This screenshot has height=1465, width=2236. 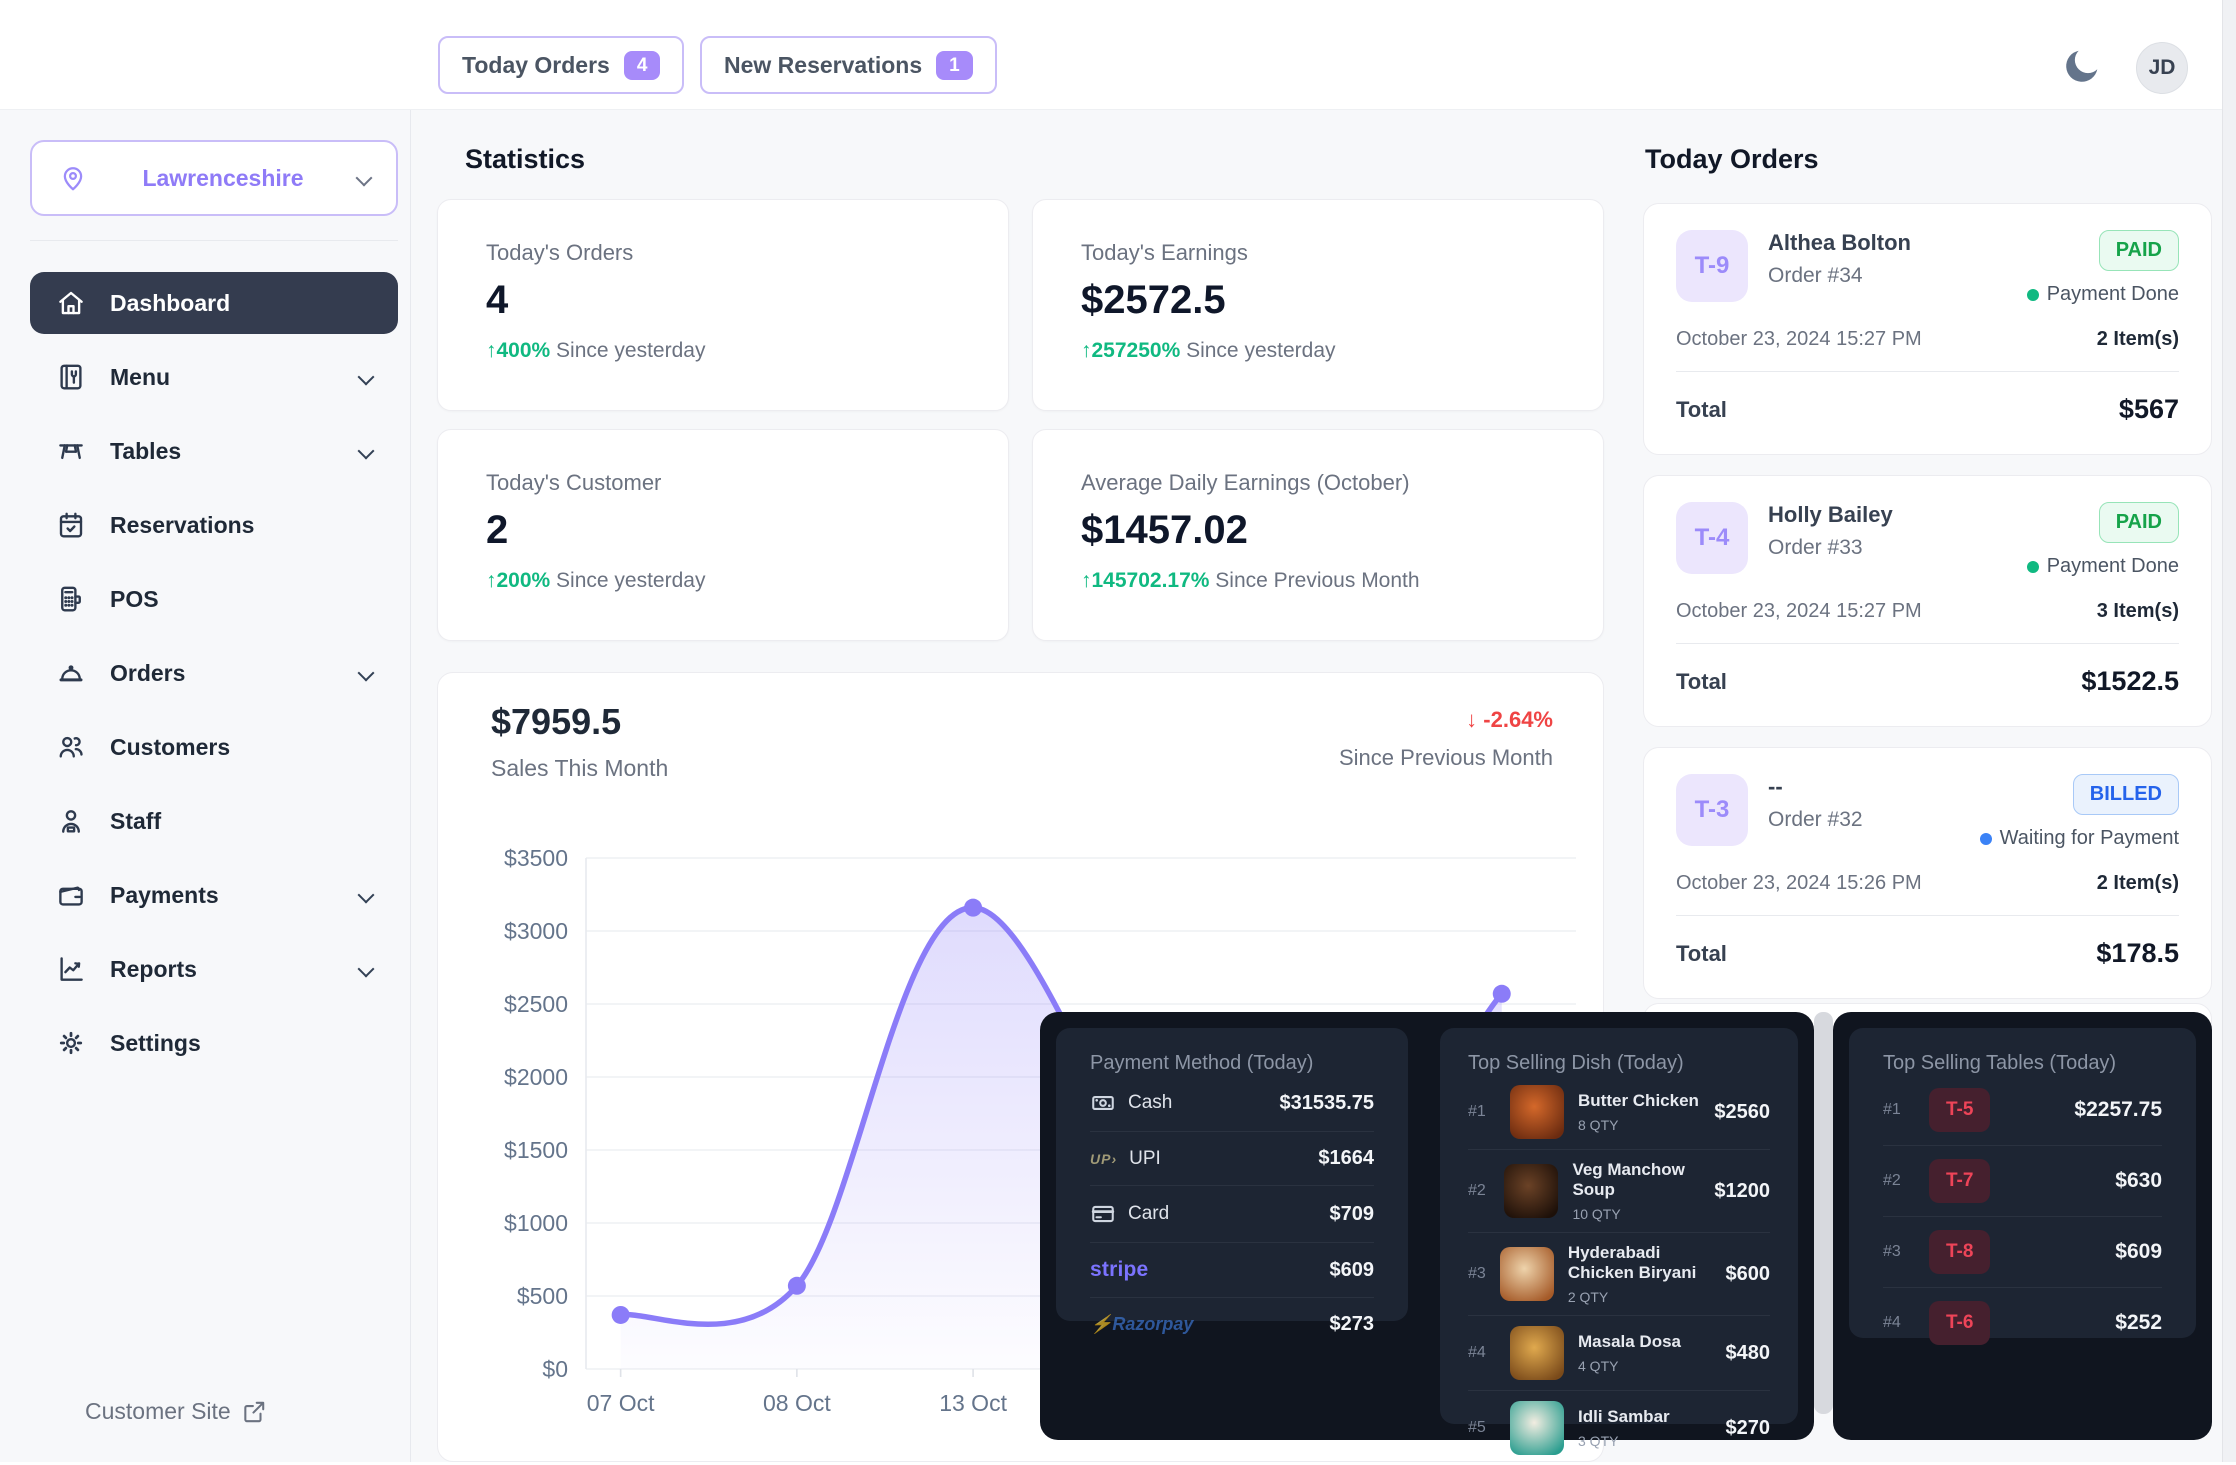 What do you see at coordinates (71, 303) in the screenshot?
I see `home-icon` at bounding box center [71, 303].